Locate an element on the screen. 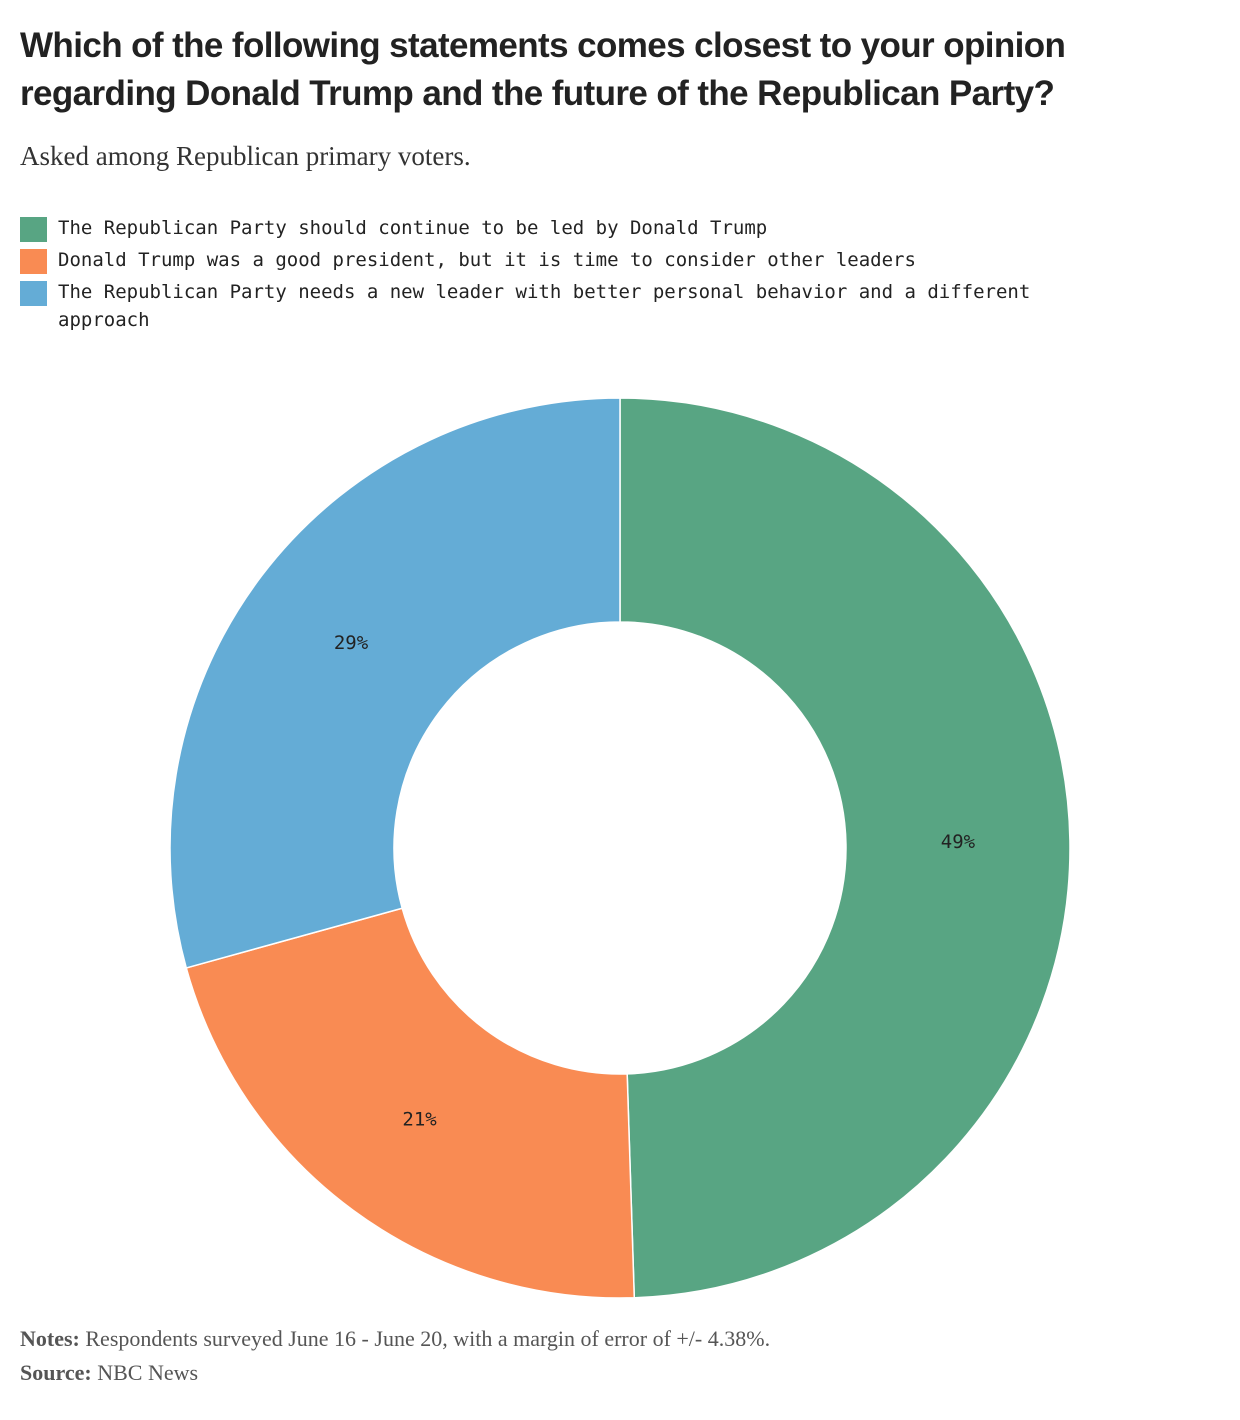 This screenshot has height=1420, width=1240. notes-label: Notes: is located at coordinates (50, 1338).